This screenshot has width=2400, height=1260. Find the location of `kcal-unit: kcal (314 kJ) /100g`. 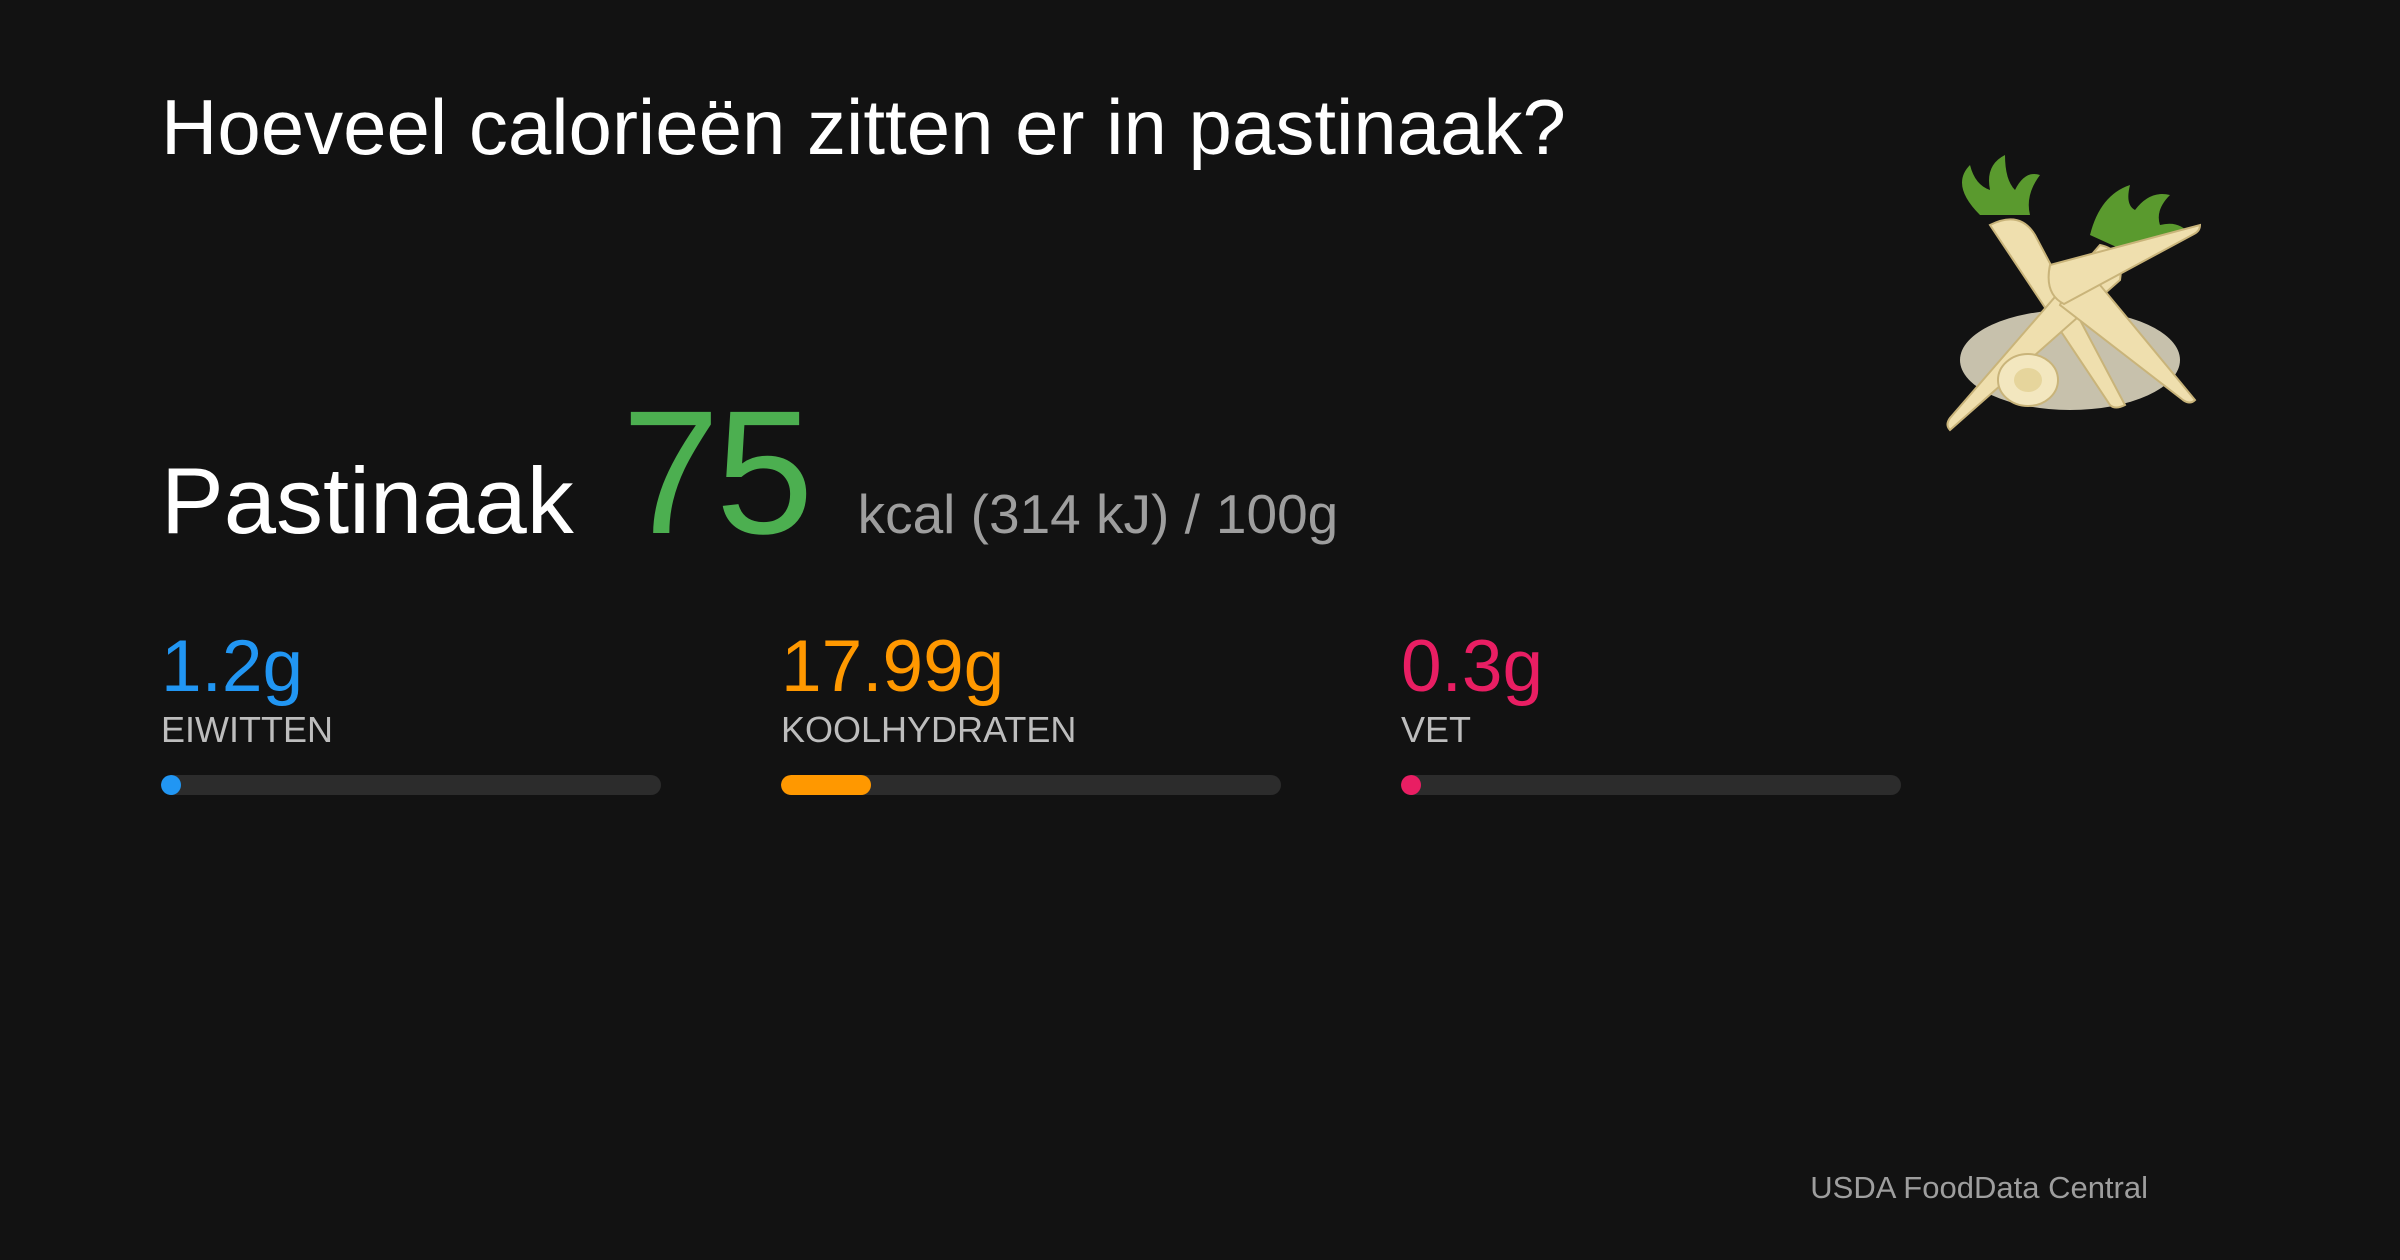

kcal-unit: kcal (314 kJ) /100g is located at coordinates (1098, 514).